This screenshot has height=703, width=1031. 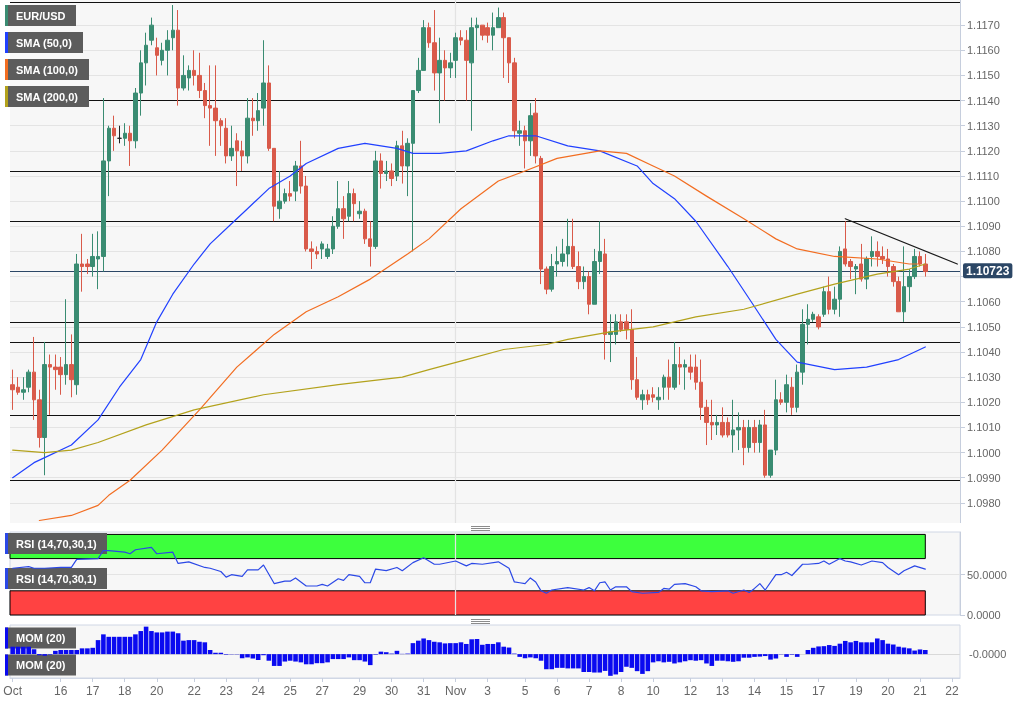 What do you see at coordinates (983, 201) in the screenshot?
I see `y-tick-label: 1.1100` at bounding box center [983, 201].